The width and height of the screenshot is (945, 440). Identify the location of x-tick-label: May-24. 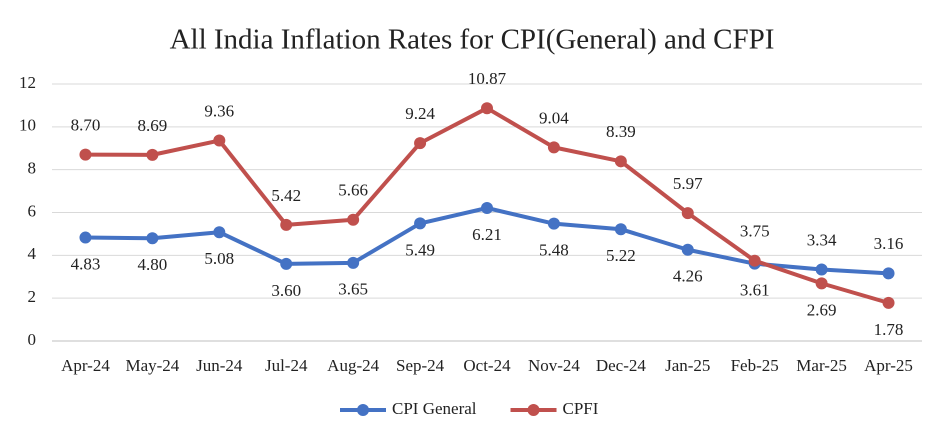
(152, 365).